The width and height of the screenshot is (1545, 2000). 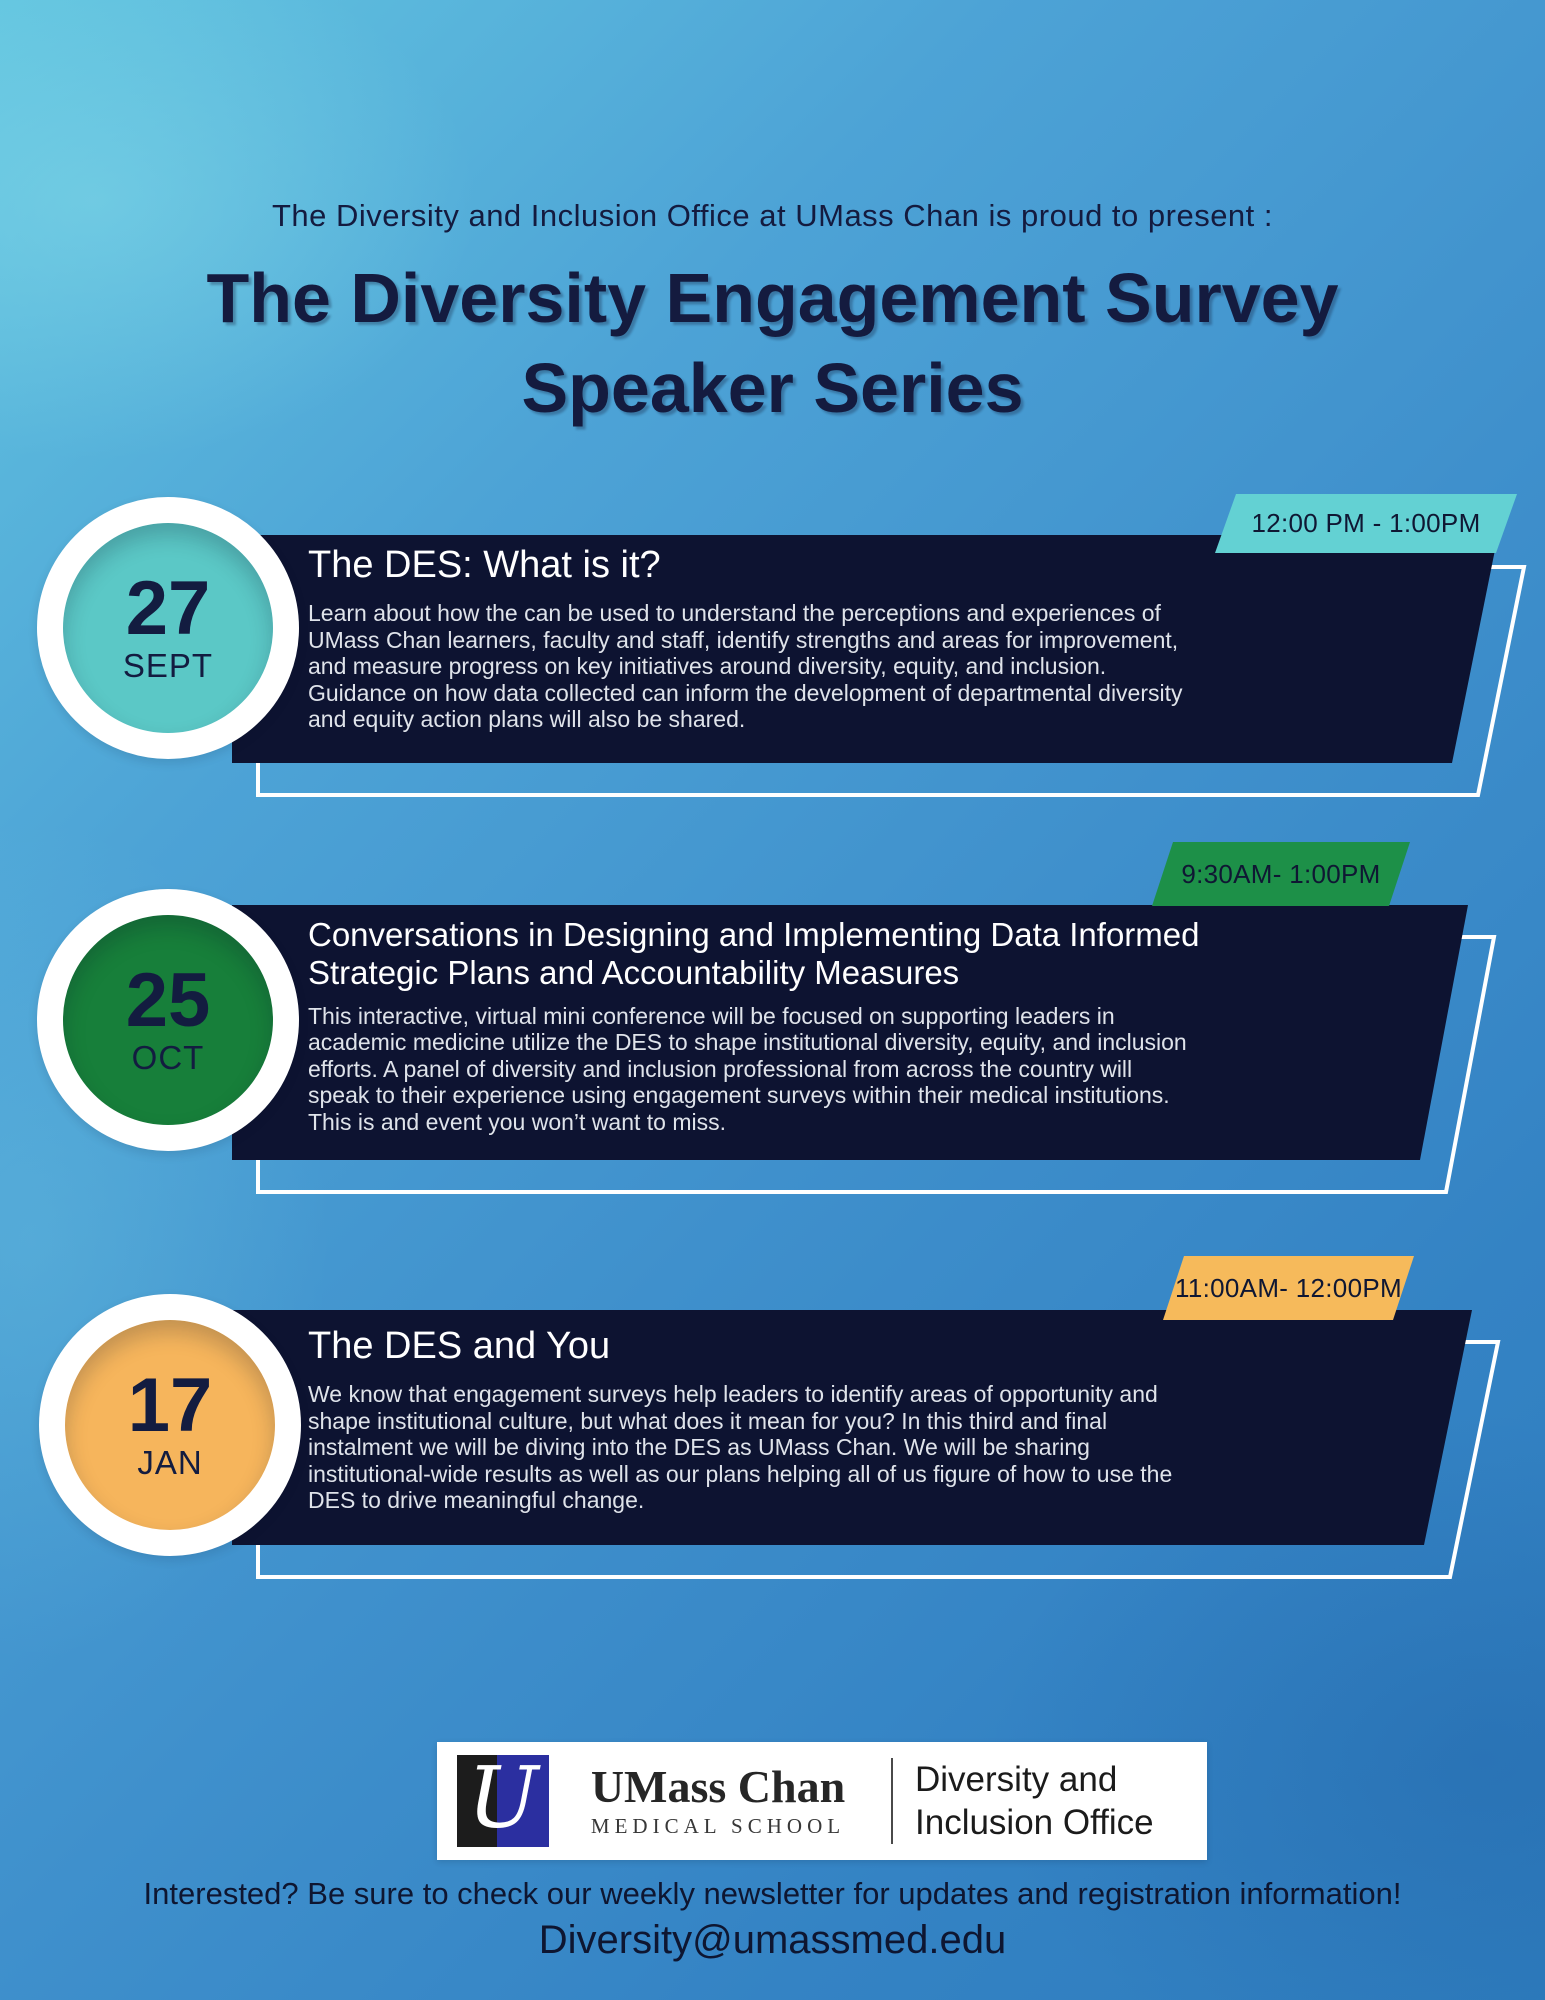 What do you see at coordinates (168, 1000) in the screenshot?
I see `event2-day: 25` at bounding box center [168, 1000].